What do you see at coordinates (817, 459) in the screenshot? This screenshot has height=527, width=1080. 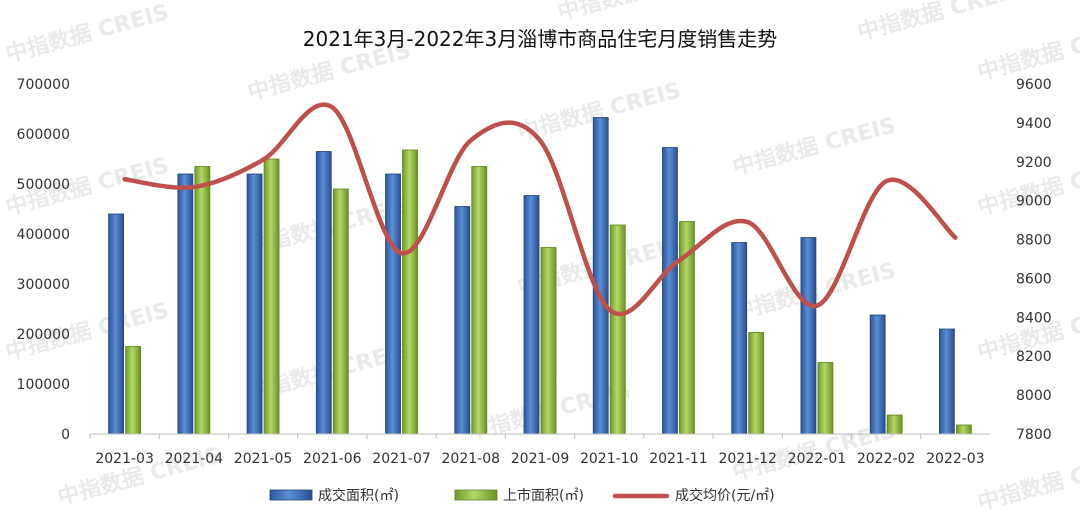 I see `x-tick-label: 2022-01` at bounding box center [817, 459].